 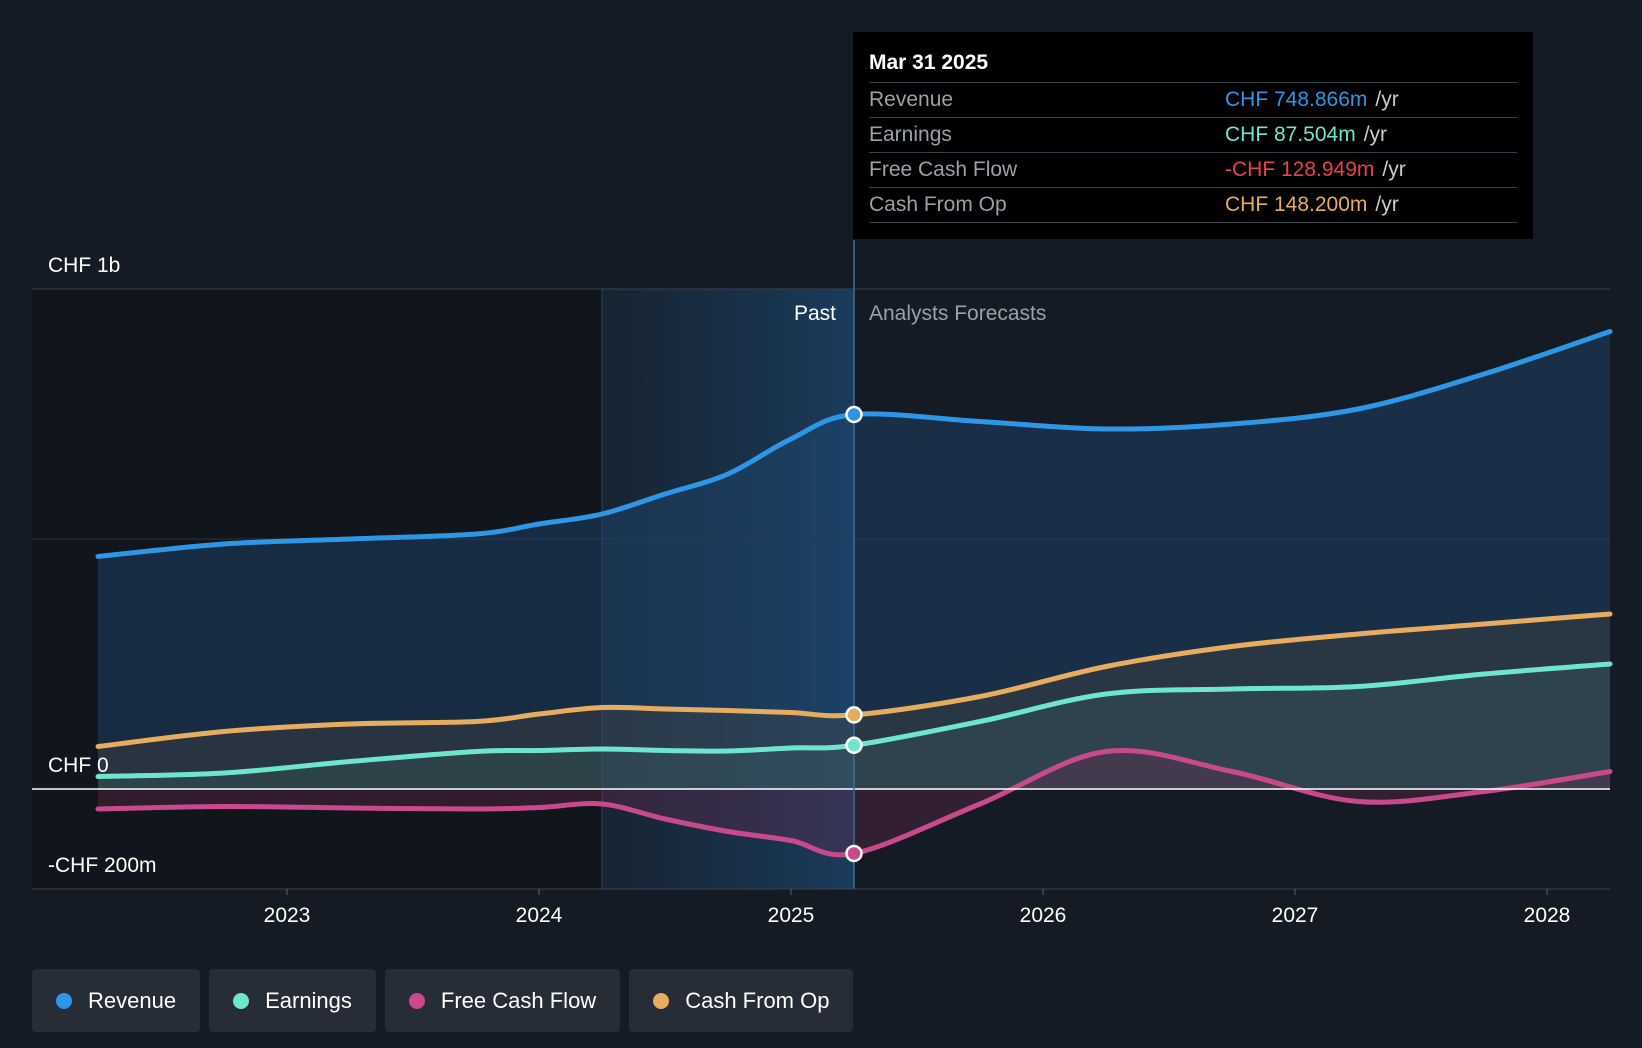 I want to click on tooltip-value-free-cash-flow: -CHF 128.949m, so click(x=1300, y=169).